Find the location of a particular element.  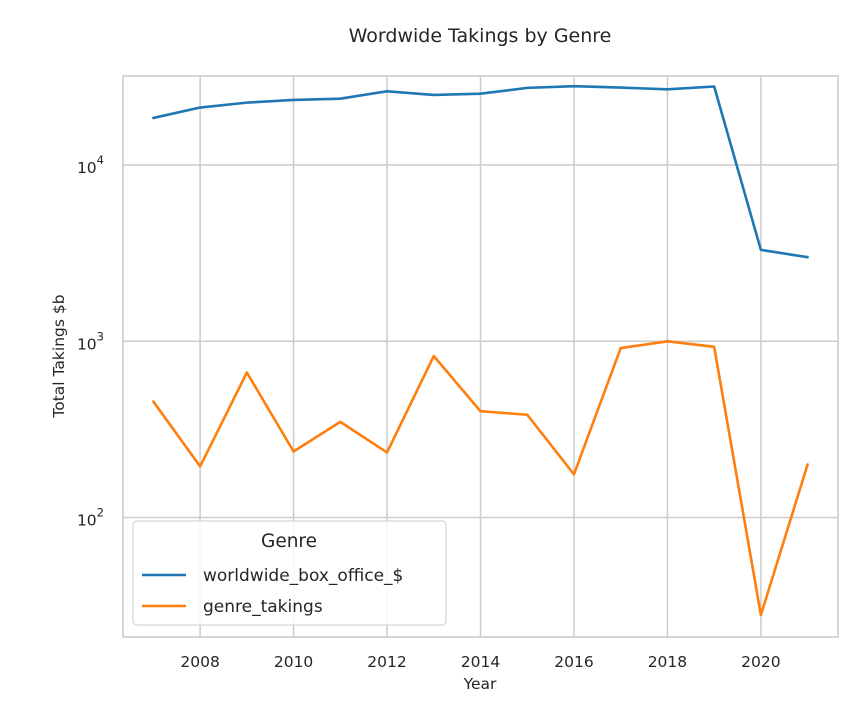

x-tick-label: 2014 is located at coordinates (480, 662).